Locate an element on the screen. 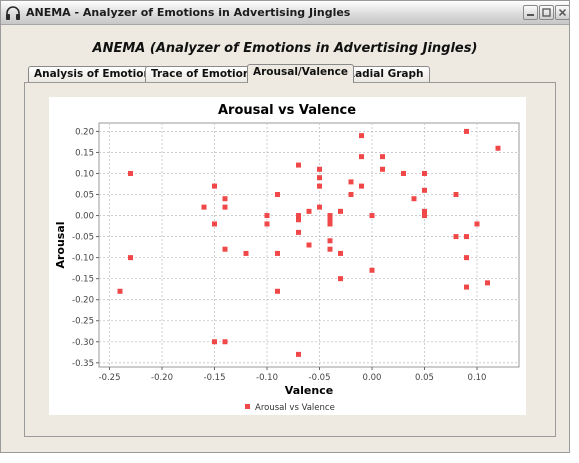  close-icon is located at coordinates (562, 12).